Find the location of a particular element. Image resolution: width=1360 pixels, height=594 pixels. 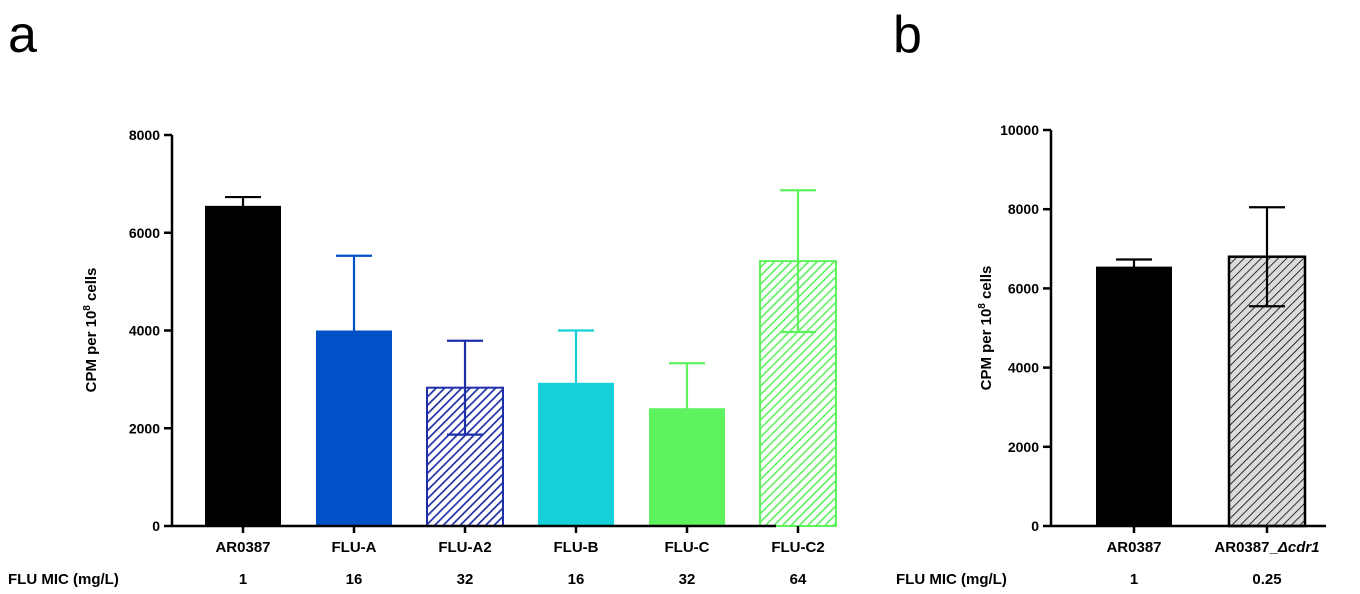

panel-a-letter: a is located at coordinates (22, 35).